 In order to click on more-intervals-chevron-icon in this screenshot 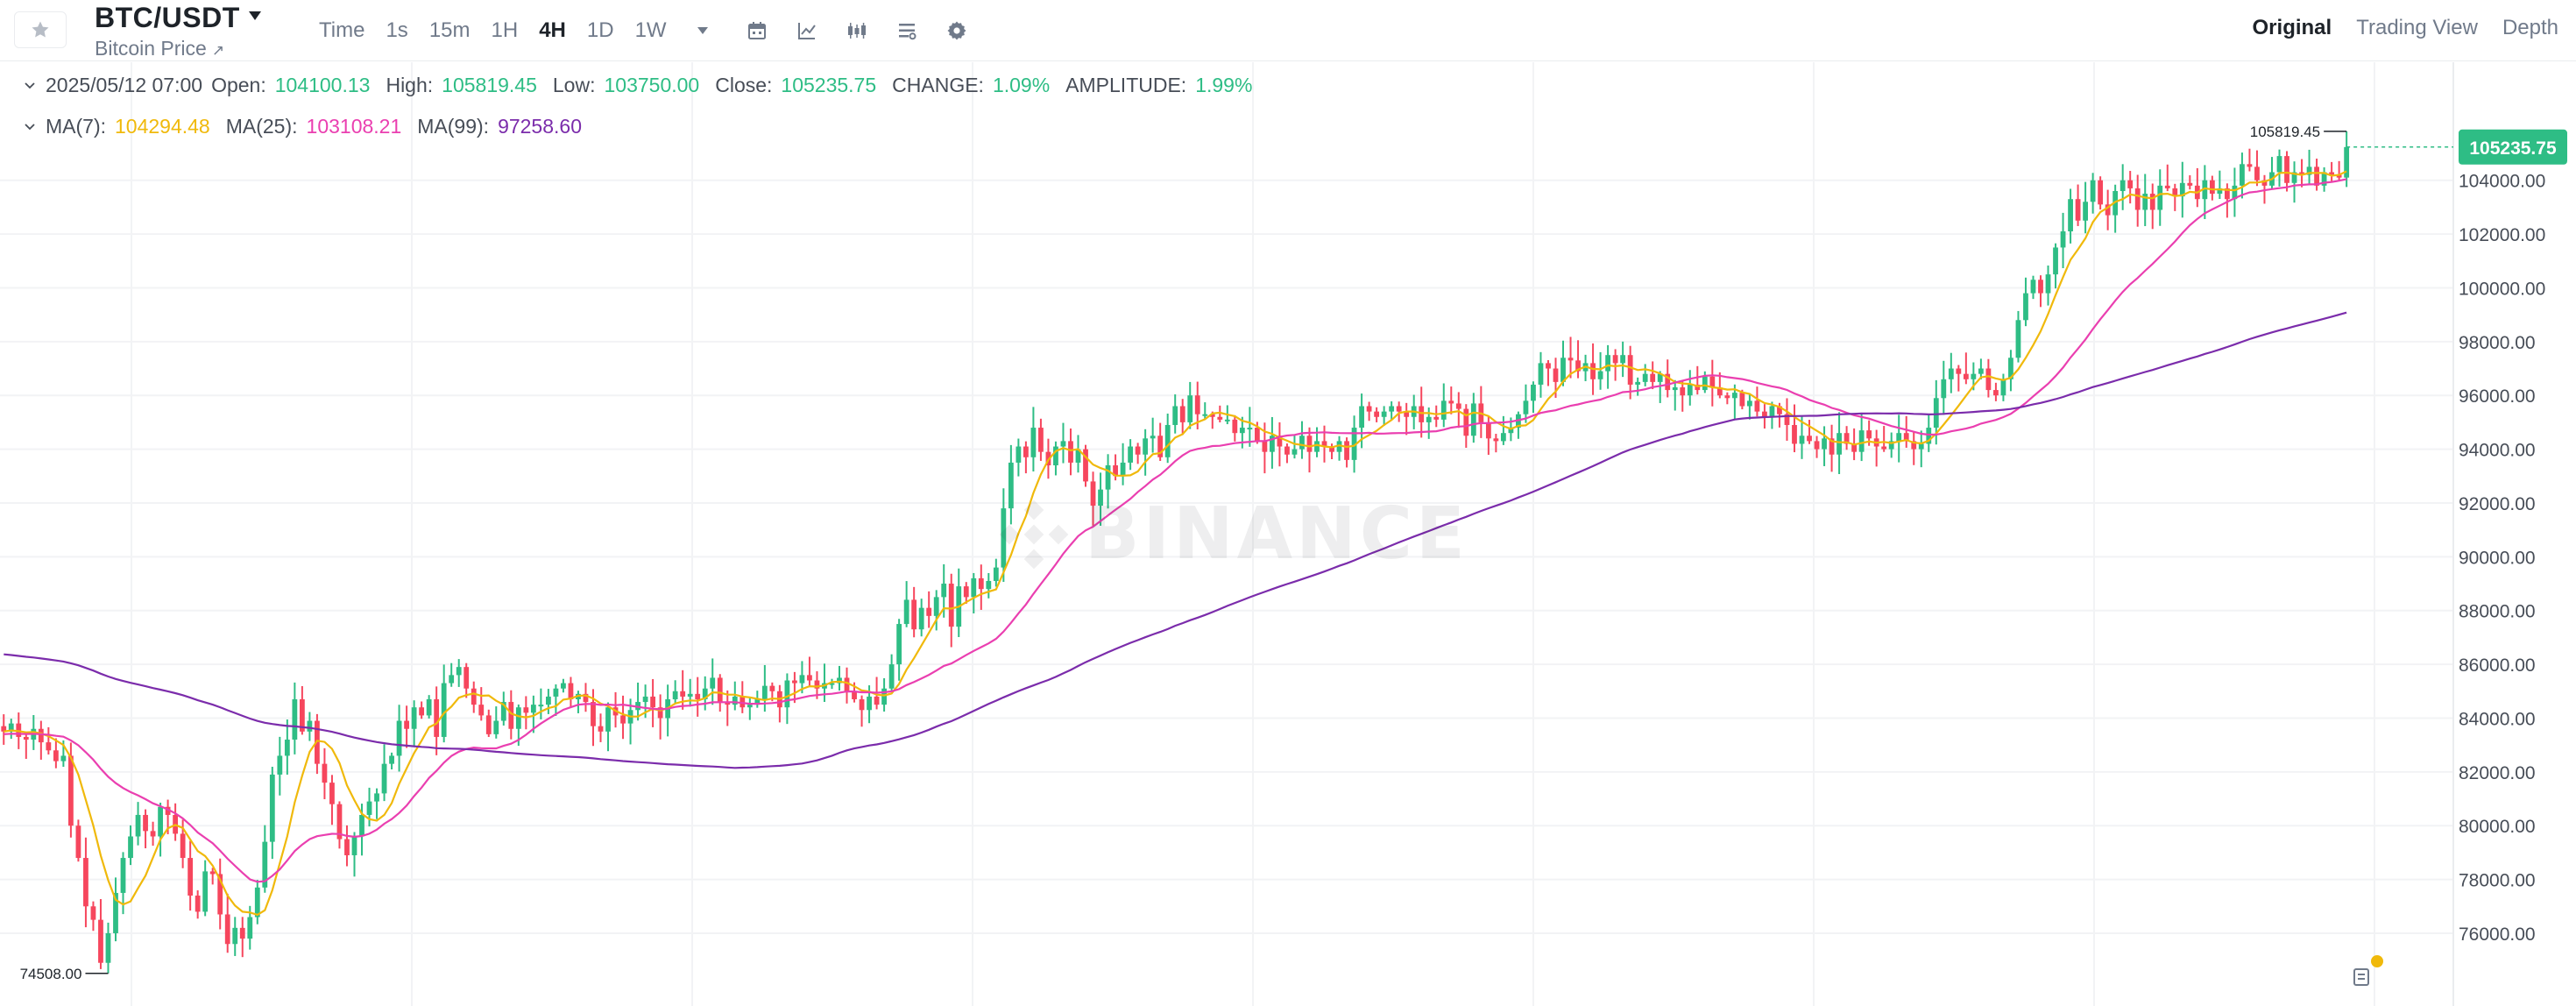, I will do `click(703, 30)`.